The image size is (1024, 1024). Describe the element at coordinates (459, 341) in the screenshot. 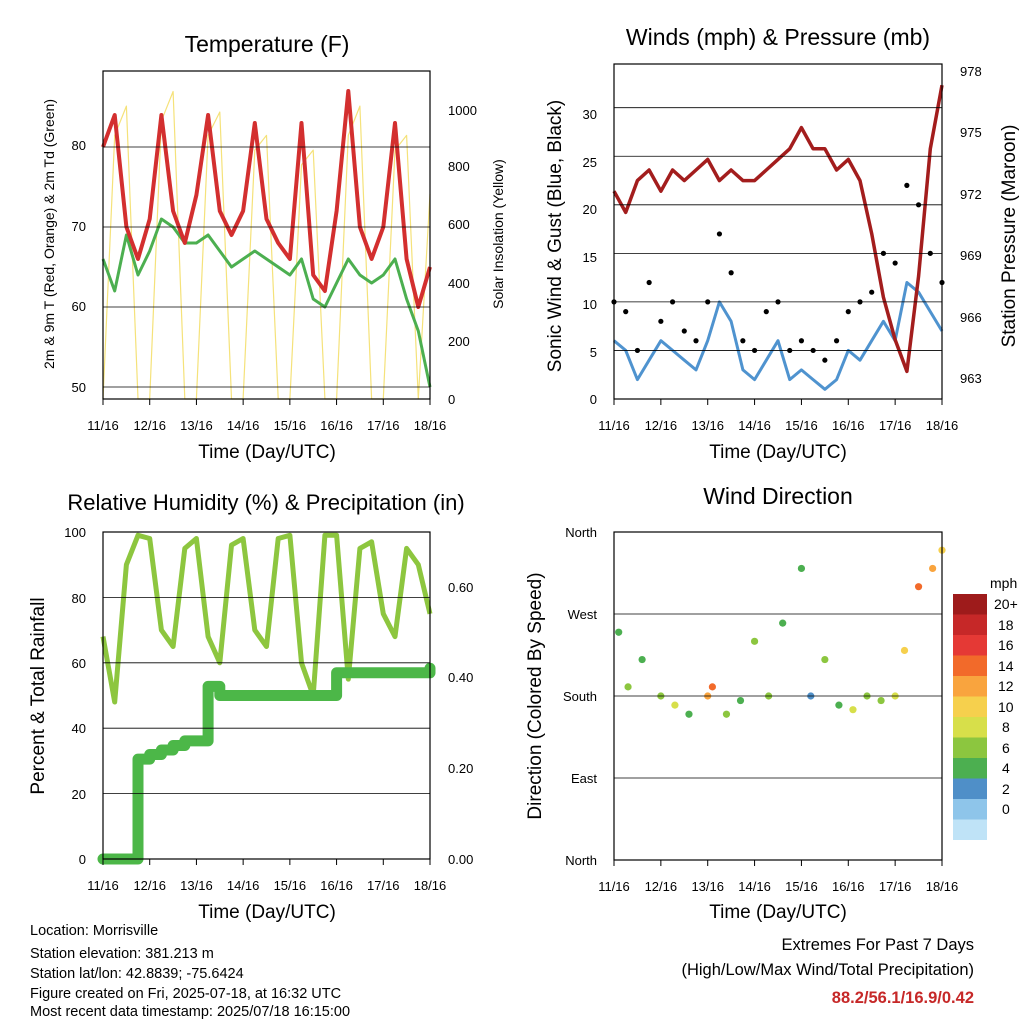

I see `insolation-ytick: 200` at that location.